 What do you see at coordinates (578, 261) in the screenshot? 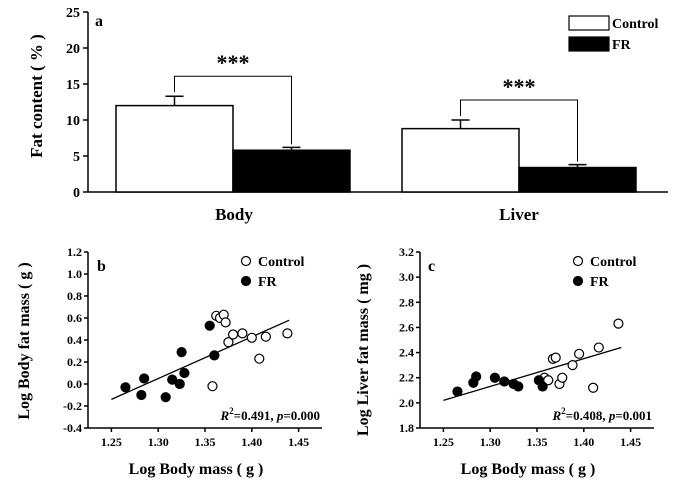
I see `panel-c-legend-marker` at bounding box center [578, 261].